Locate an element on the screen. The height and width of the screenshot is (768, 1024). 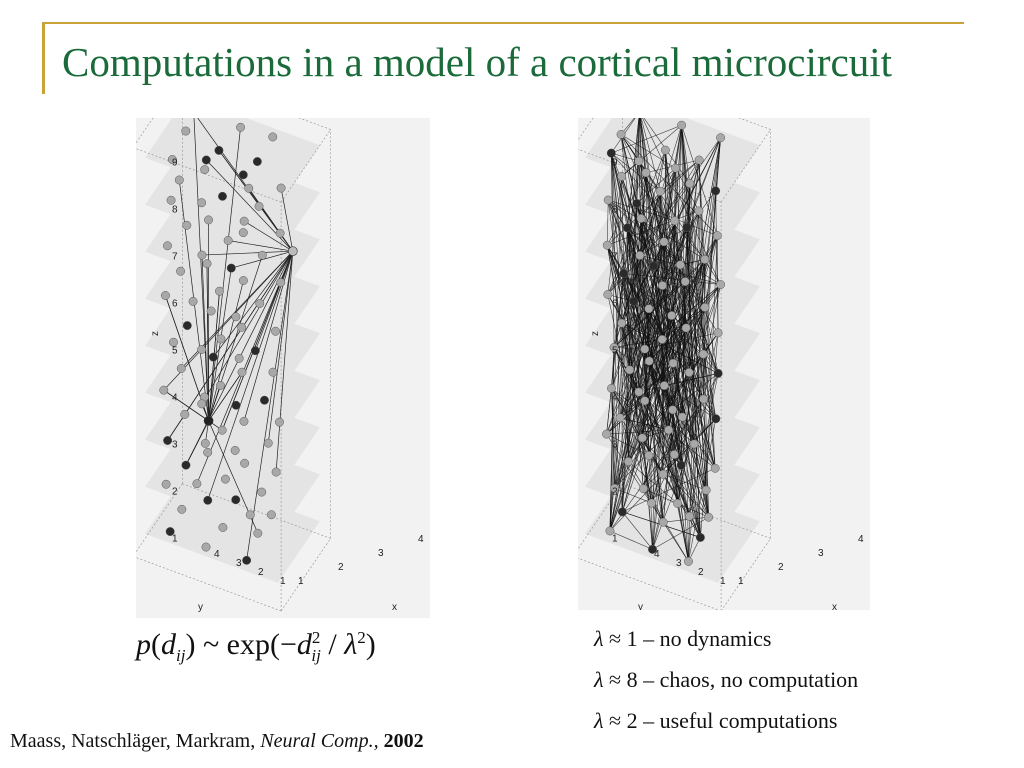
formula-lambda: λ is located at coordinates (351, 644).